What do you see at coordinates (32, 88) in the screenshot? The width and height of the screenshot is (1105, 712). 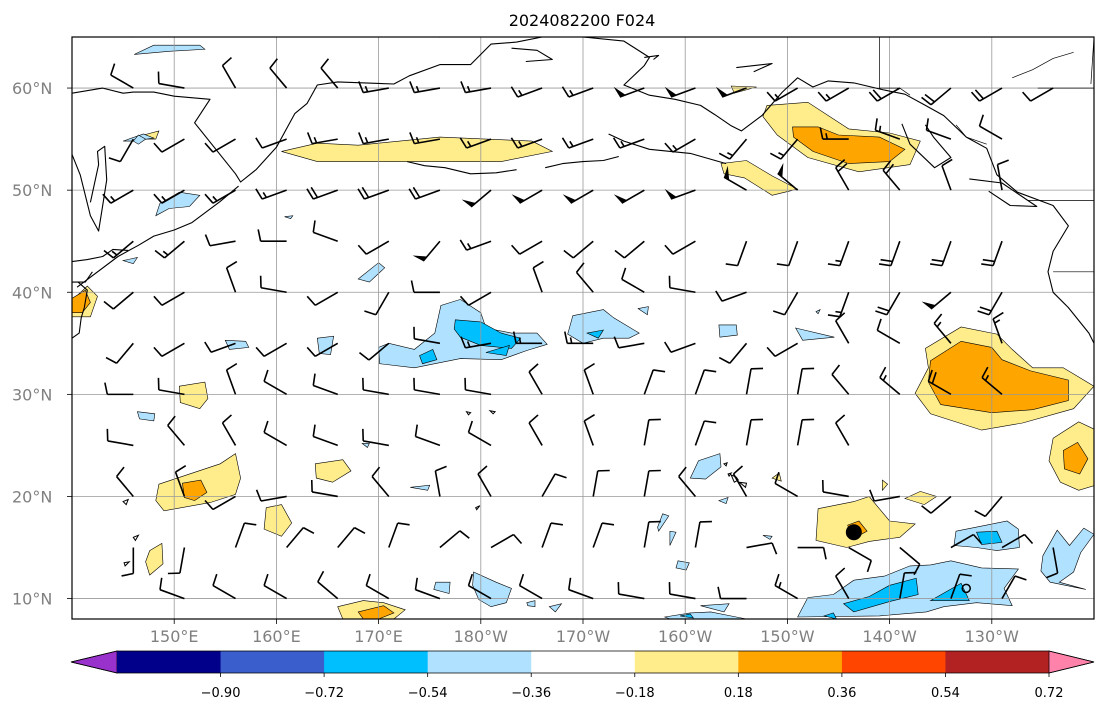 I see `latitude-tick-label: 60°N` at bounding box center [32, 88].